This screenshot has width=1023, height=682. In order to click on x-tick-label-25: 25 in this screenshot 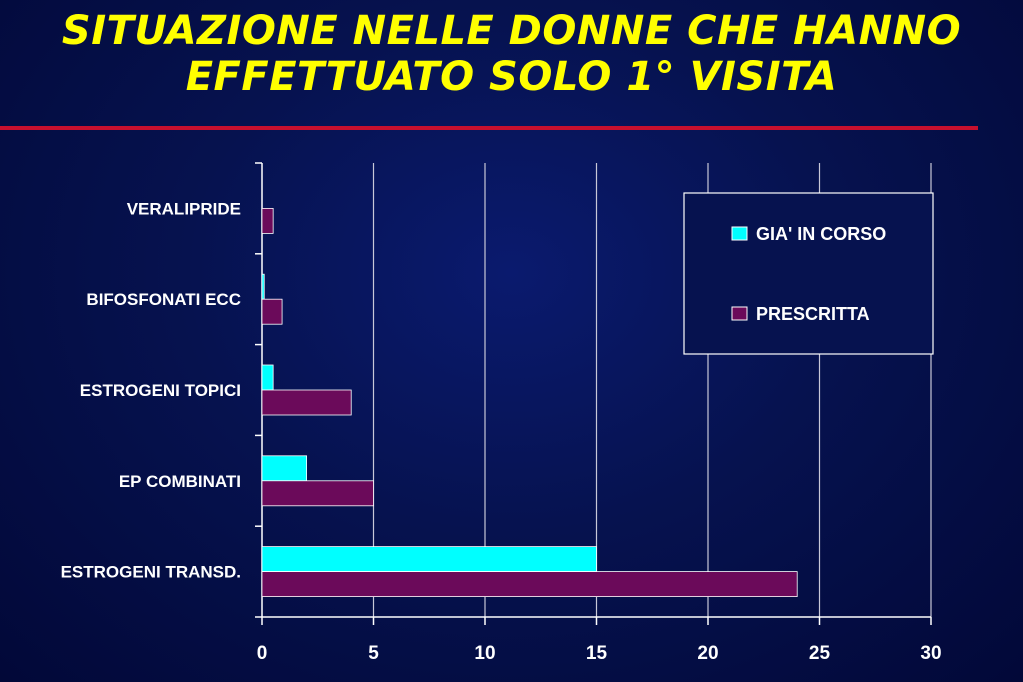, I will do `click(820, 653)`.